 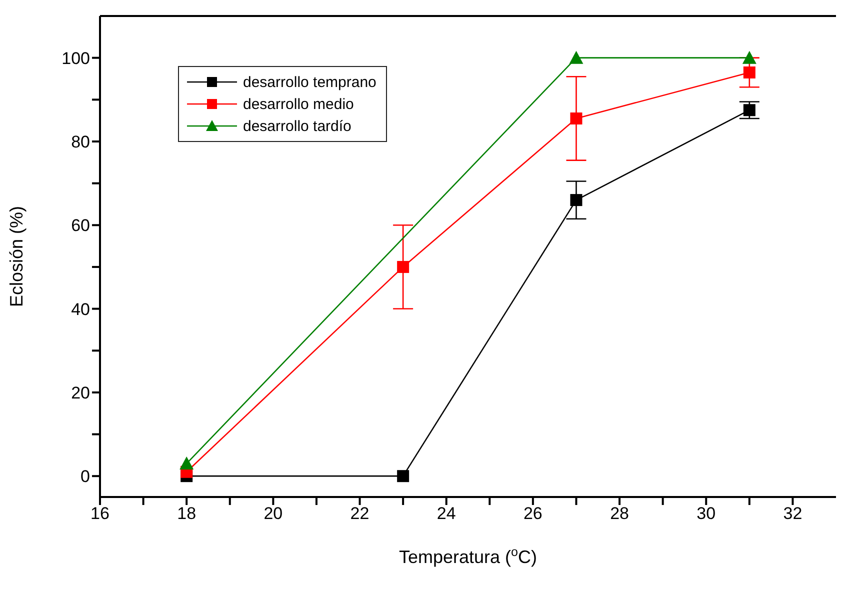 What do you see at coordinates (297, 126) in the screenshot?
I see `legend-label: desarrollo tardío` at bounding box center [297, 126].